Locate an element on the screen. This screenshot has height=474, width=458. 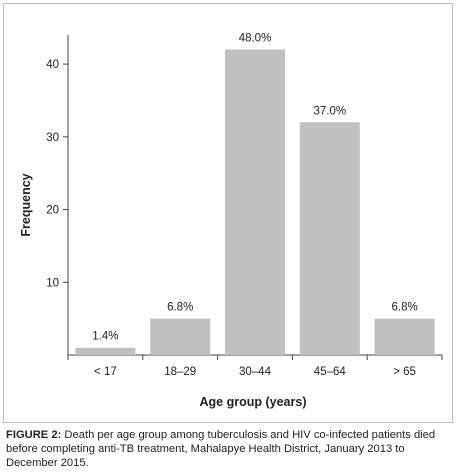
figure-caption-label: FIGURE 2: is located at coordinates (34, 435).